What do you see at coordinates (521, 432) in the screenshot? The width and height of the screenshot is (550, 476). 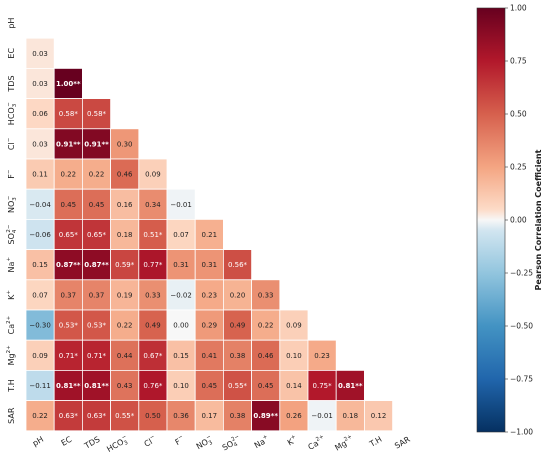 I see `colorbar-tick-label: −1.00` at bounding box center [521, 432].